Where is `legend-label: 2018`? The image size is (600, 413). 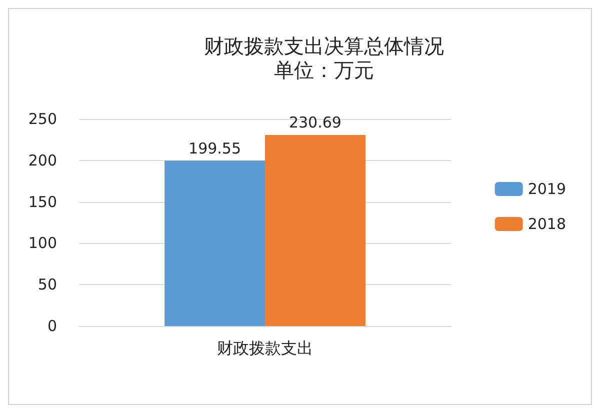
legend-label: 2018 is located at coordinates (547, 224).